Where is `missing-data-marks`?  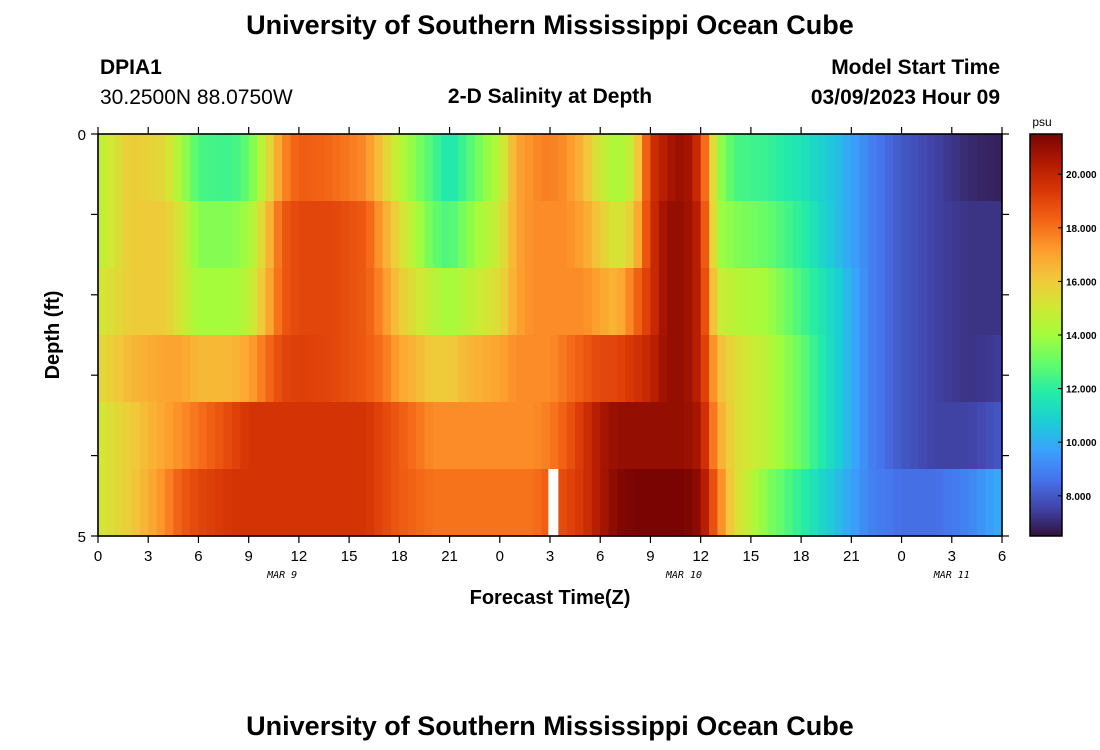
missing-data-marks is located at coordinates (553, 502).